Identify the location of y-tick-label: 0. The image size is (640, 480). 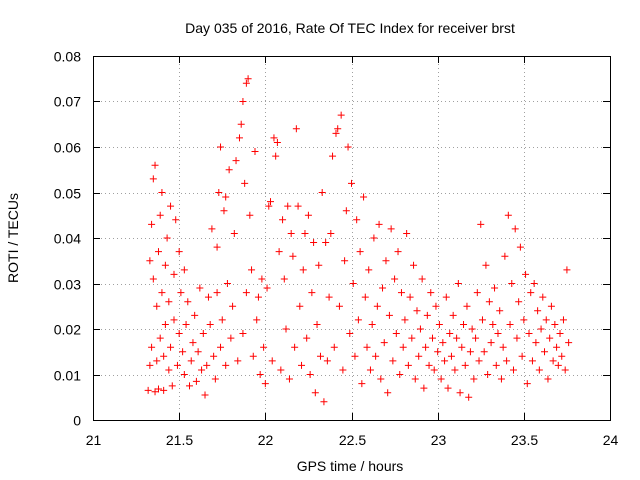
(77, 421).